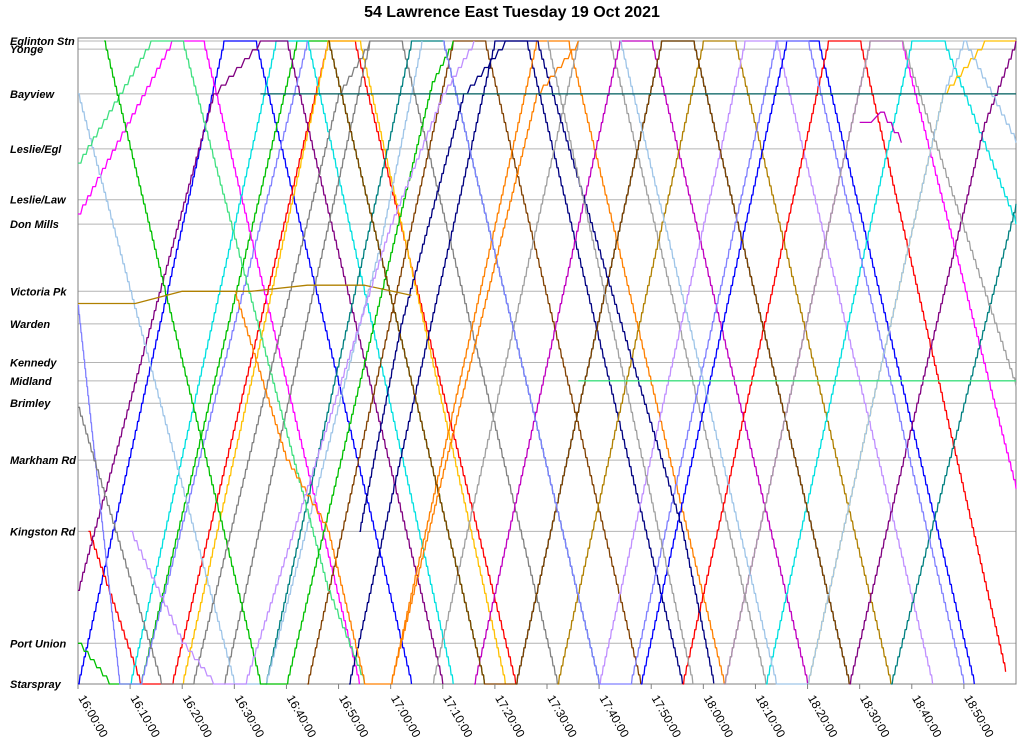 The width and height of the screenshot is (1024, 756). What do you see at coordinates (36, 685) in the screenshot?
I see `stop-label-starspray: Starspray` at bounding box center [36, 685].